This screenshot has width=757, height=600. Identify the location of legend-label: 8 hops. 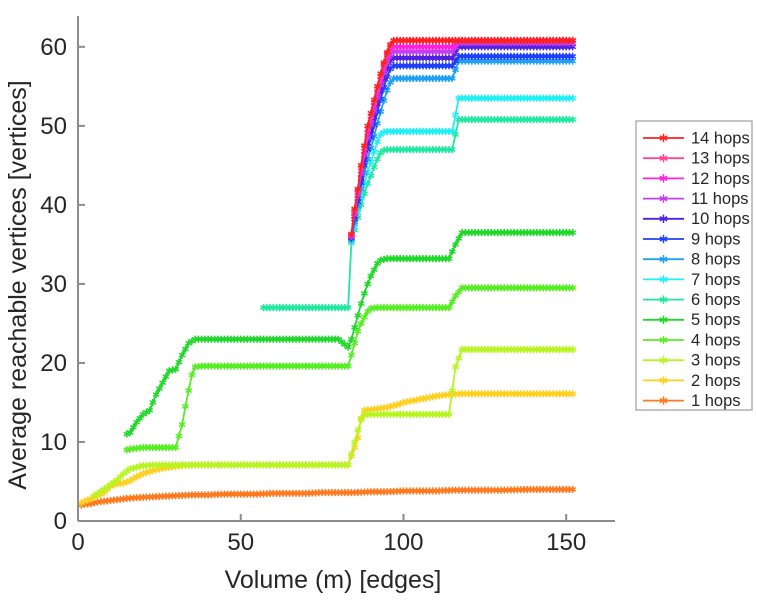
(716, 260).